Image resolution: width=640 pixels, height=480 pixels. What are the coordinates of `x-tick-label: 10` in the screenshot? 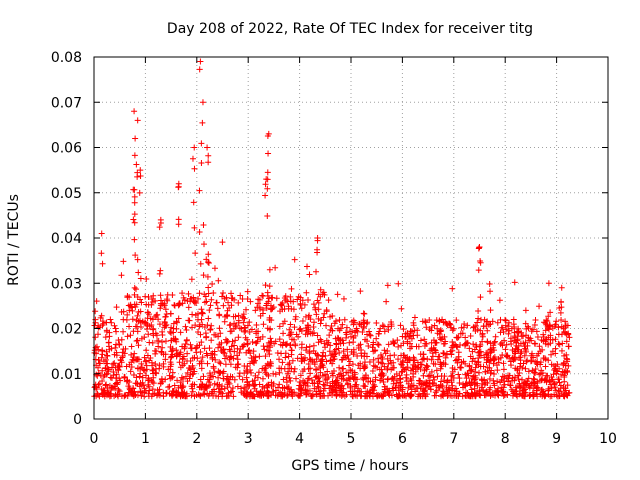 It's located at (608, 439).